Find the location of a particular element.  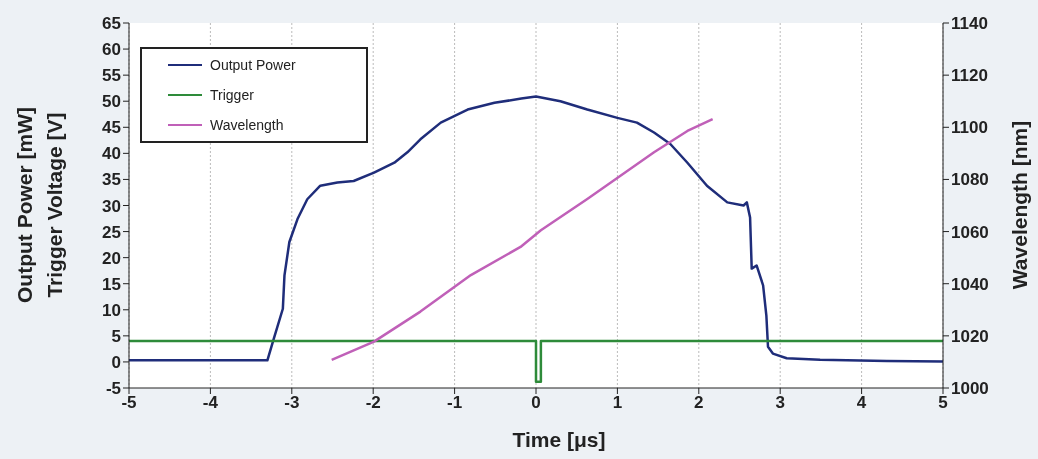

x-tick-label: -3 is located at coordinates (292, 403).